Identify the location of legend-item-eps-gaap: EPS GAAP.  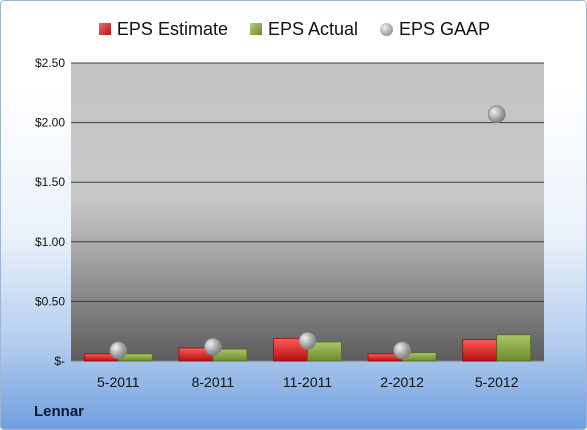
(435, 29).